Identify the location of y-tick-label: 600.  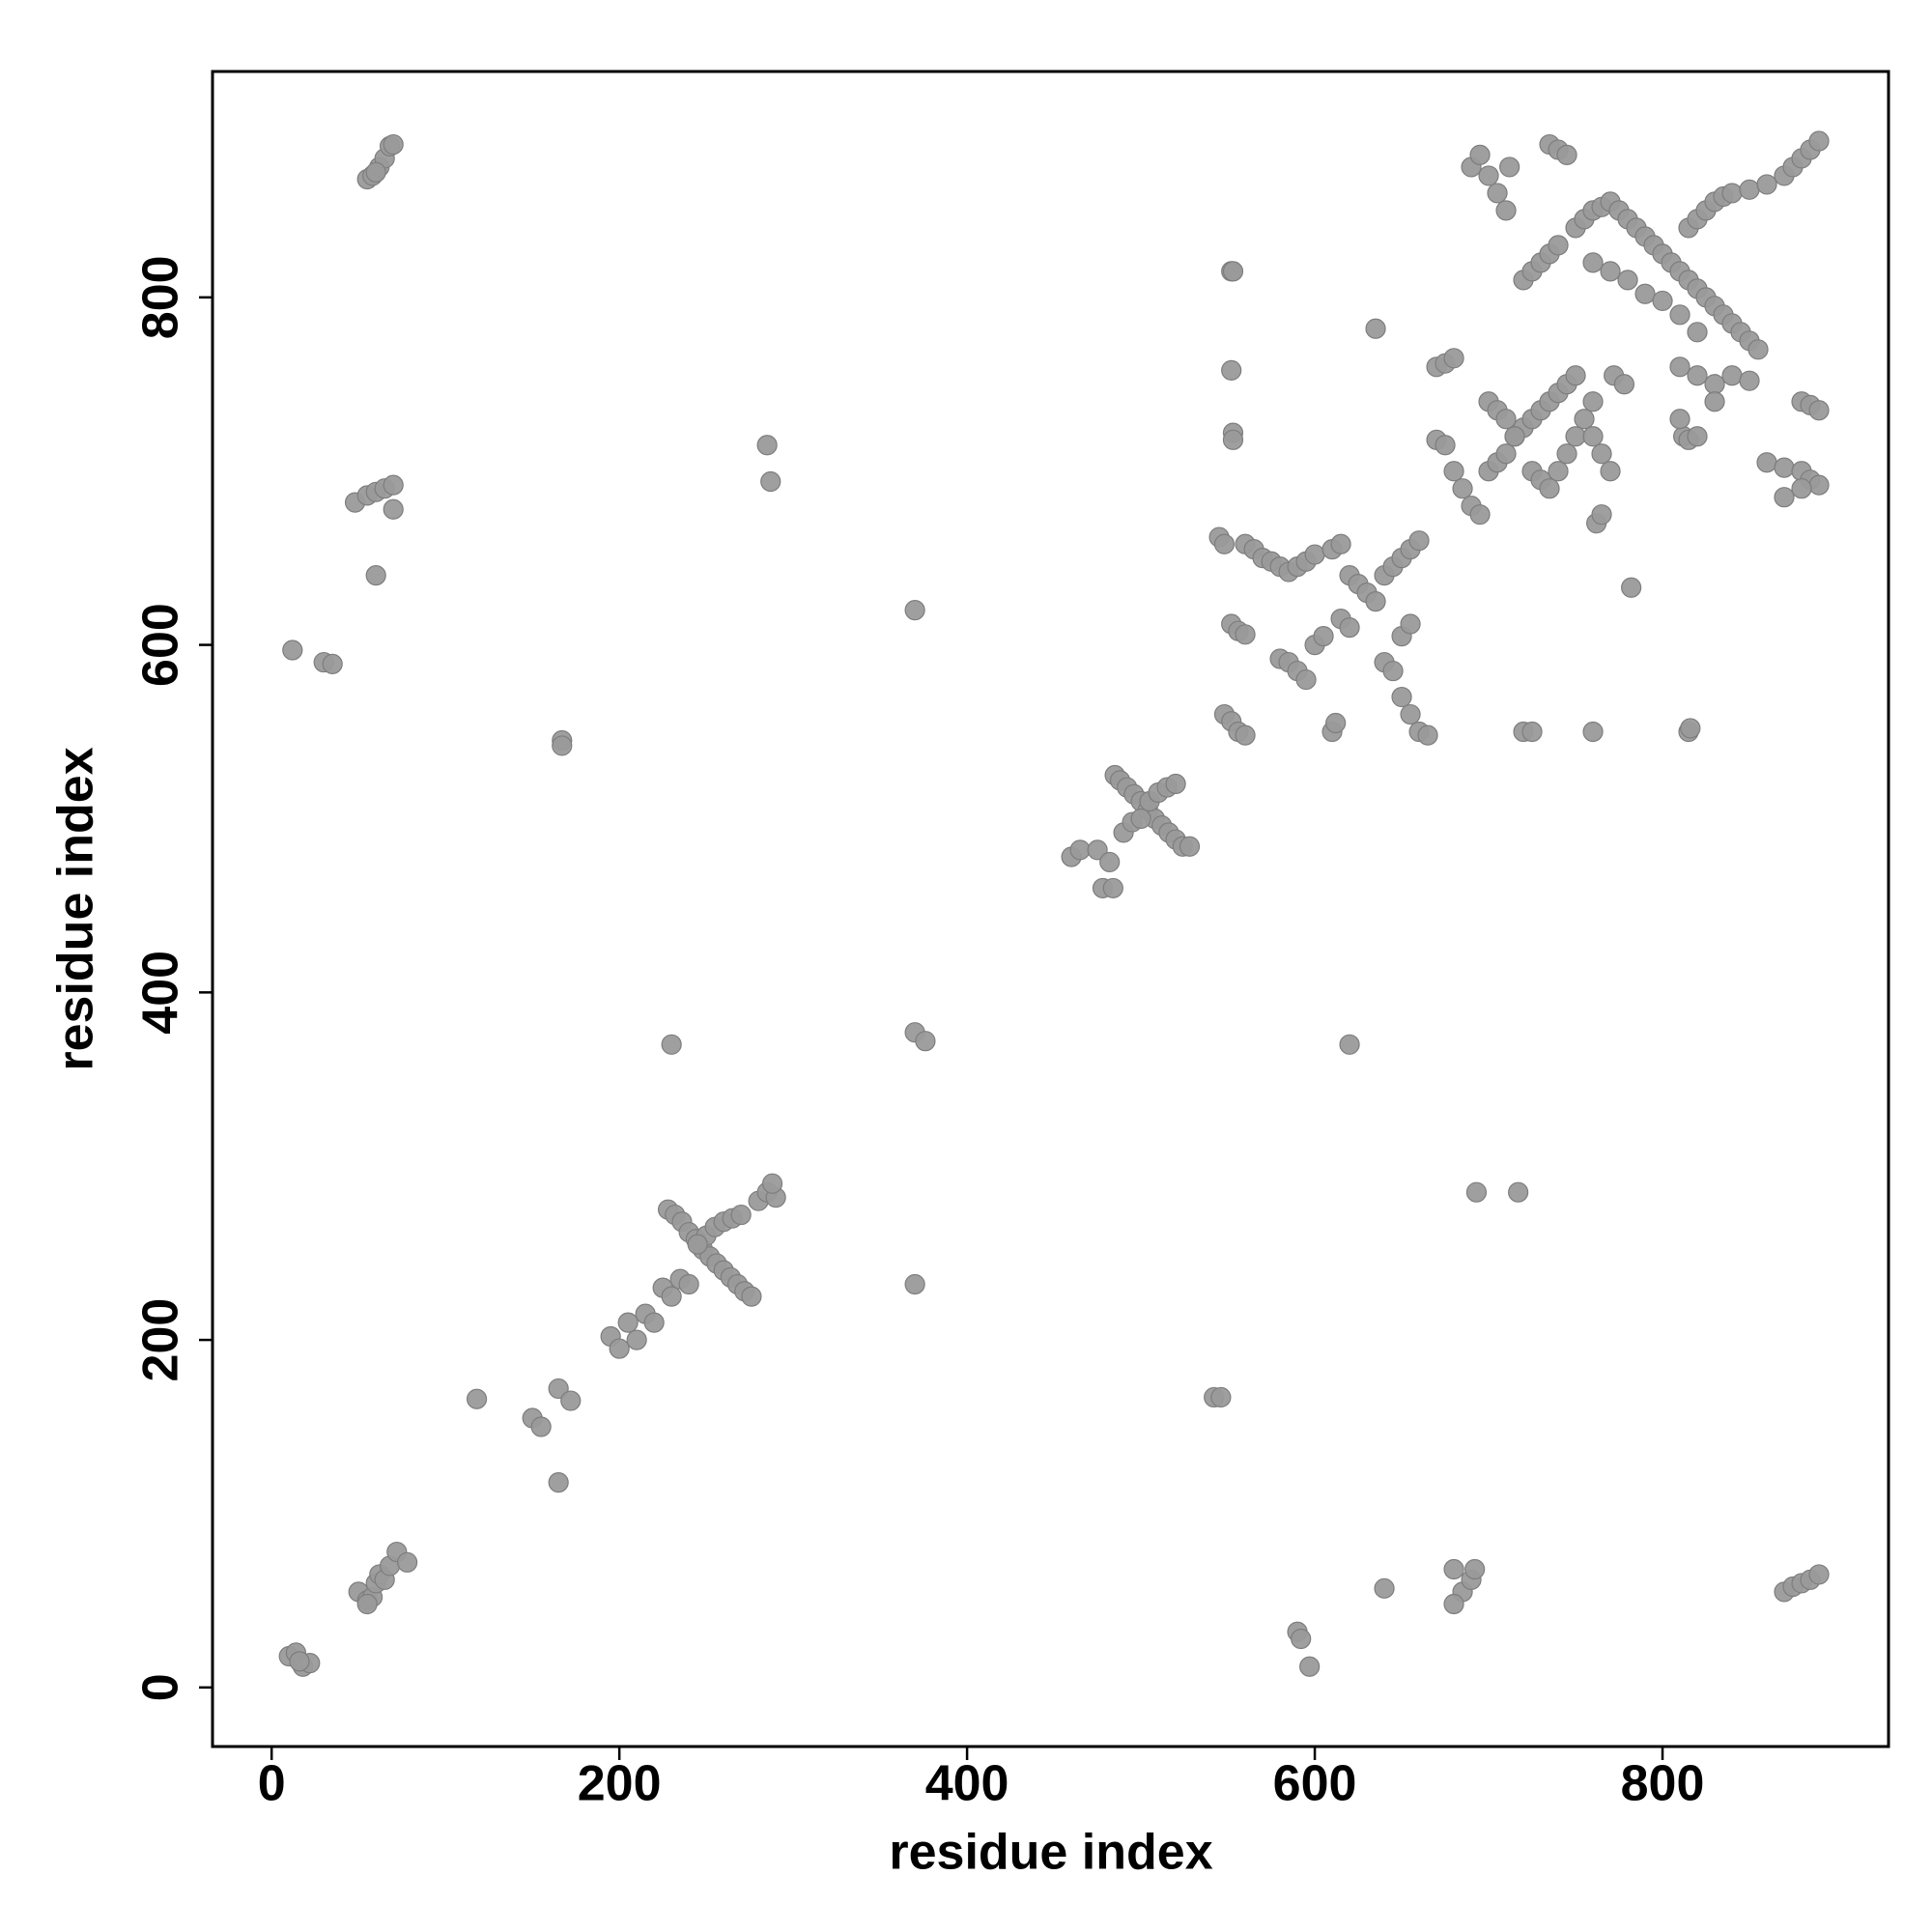
(161, 645).